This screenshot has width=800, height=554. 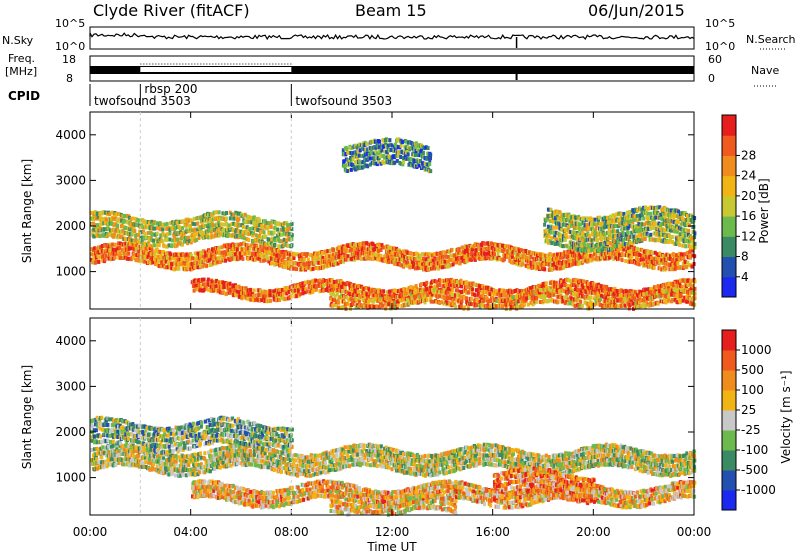 What do you see at coordinates (392, 36) in the screenshot?
I see `nsky-line` at bounding box center [392, 36].